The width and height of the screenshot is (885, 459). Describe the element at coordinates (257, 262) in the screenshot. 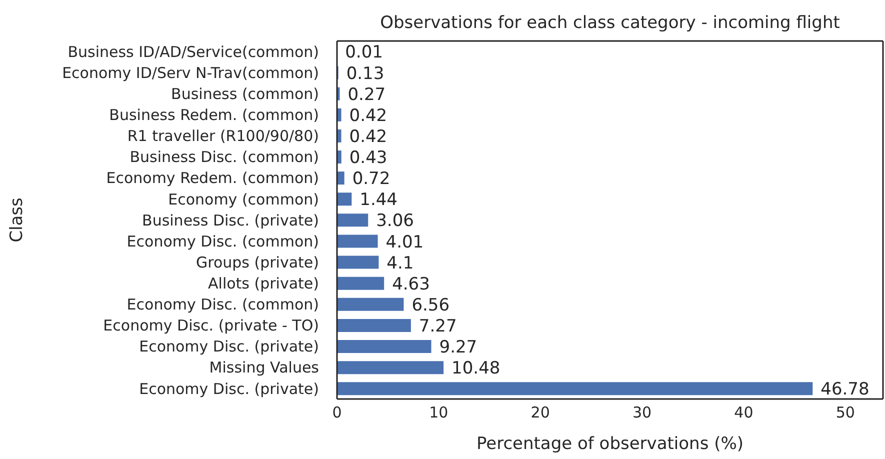

I see `y-tick-label: Groups (private)` at that location.